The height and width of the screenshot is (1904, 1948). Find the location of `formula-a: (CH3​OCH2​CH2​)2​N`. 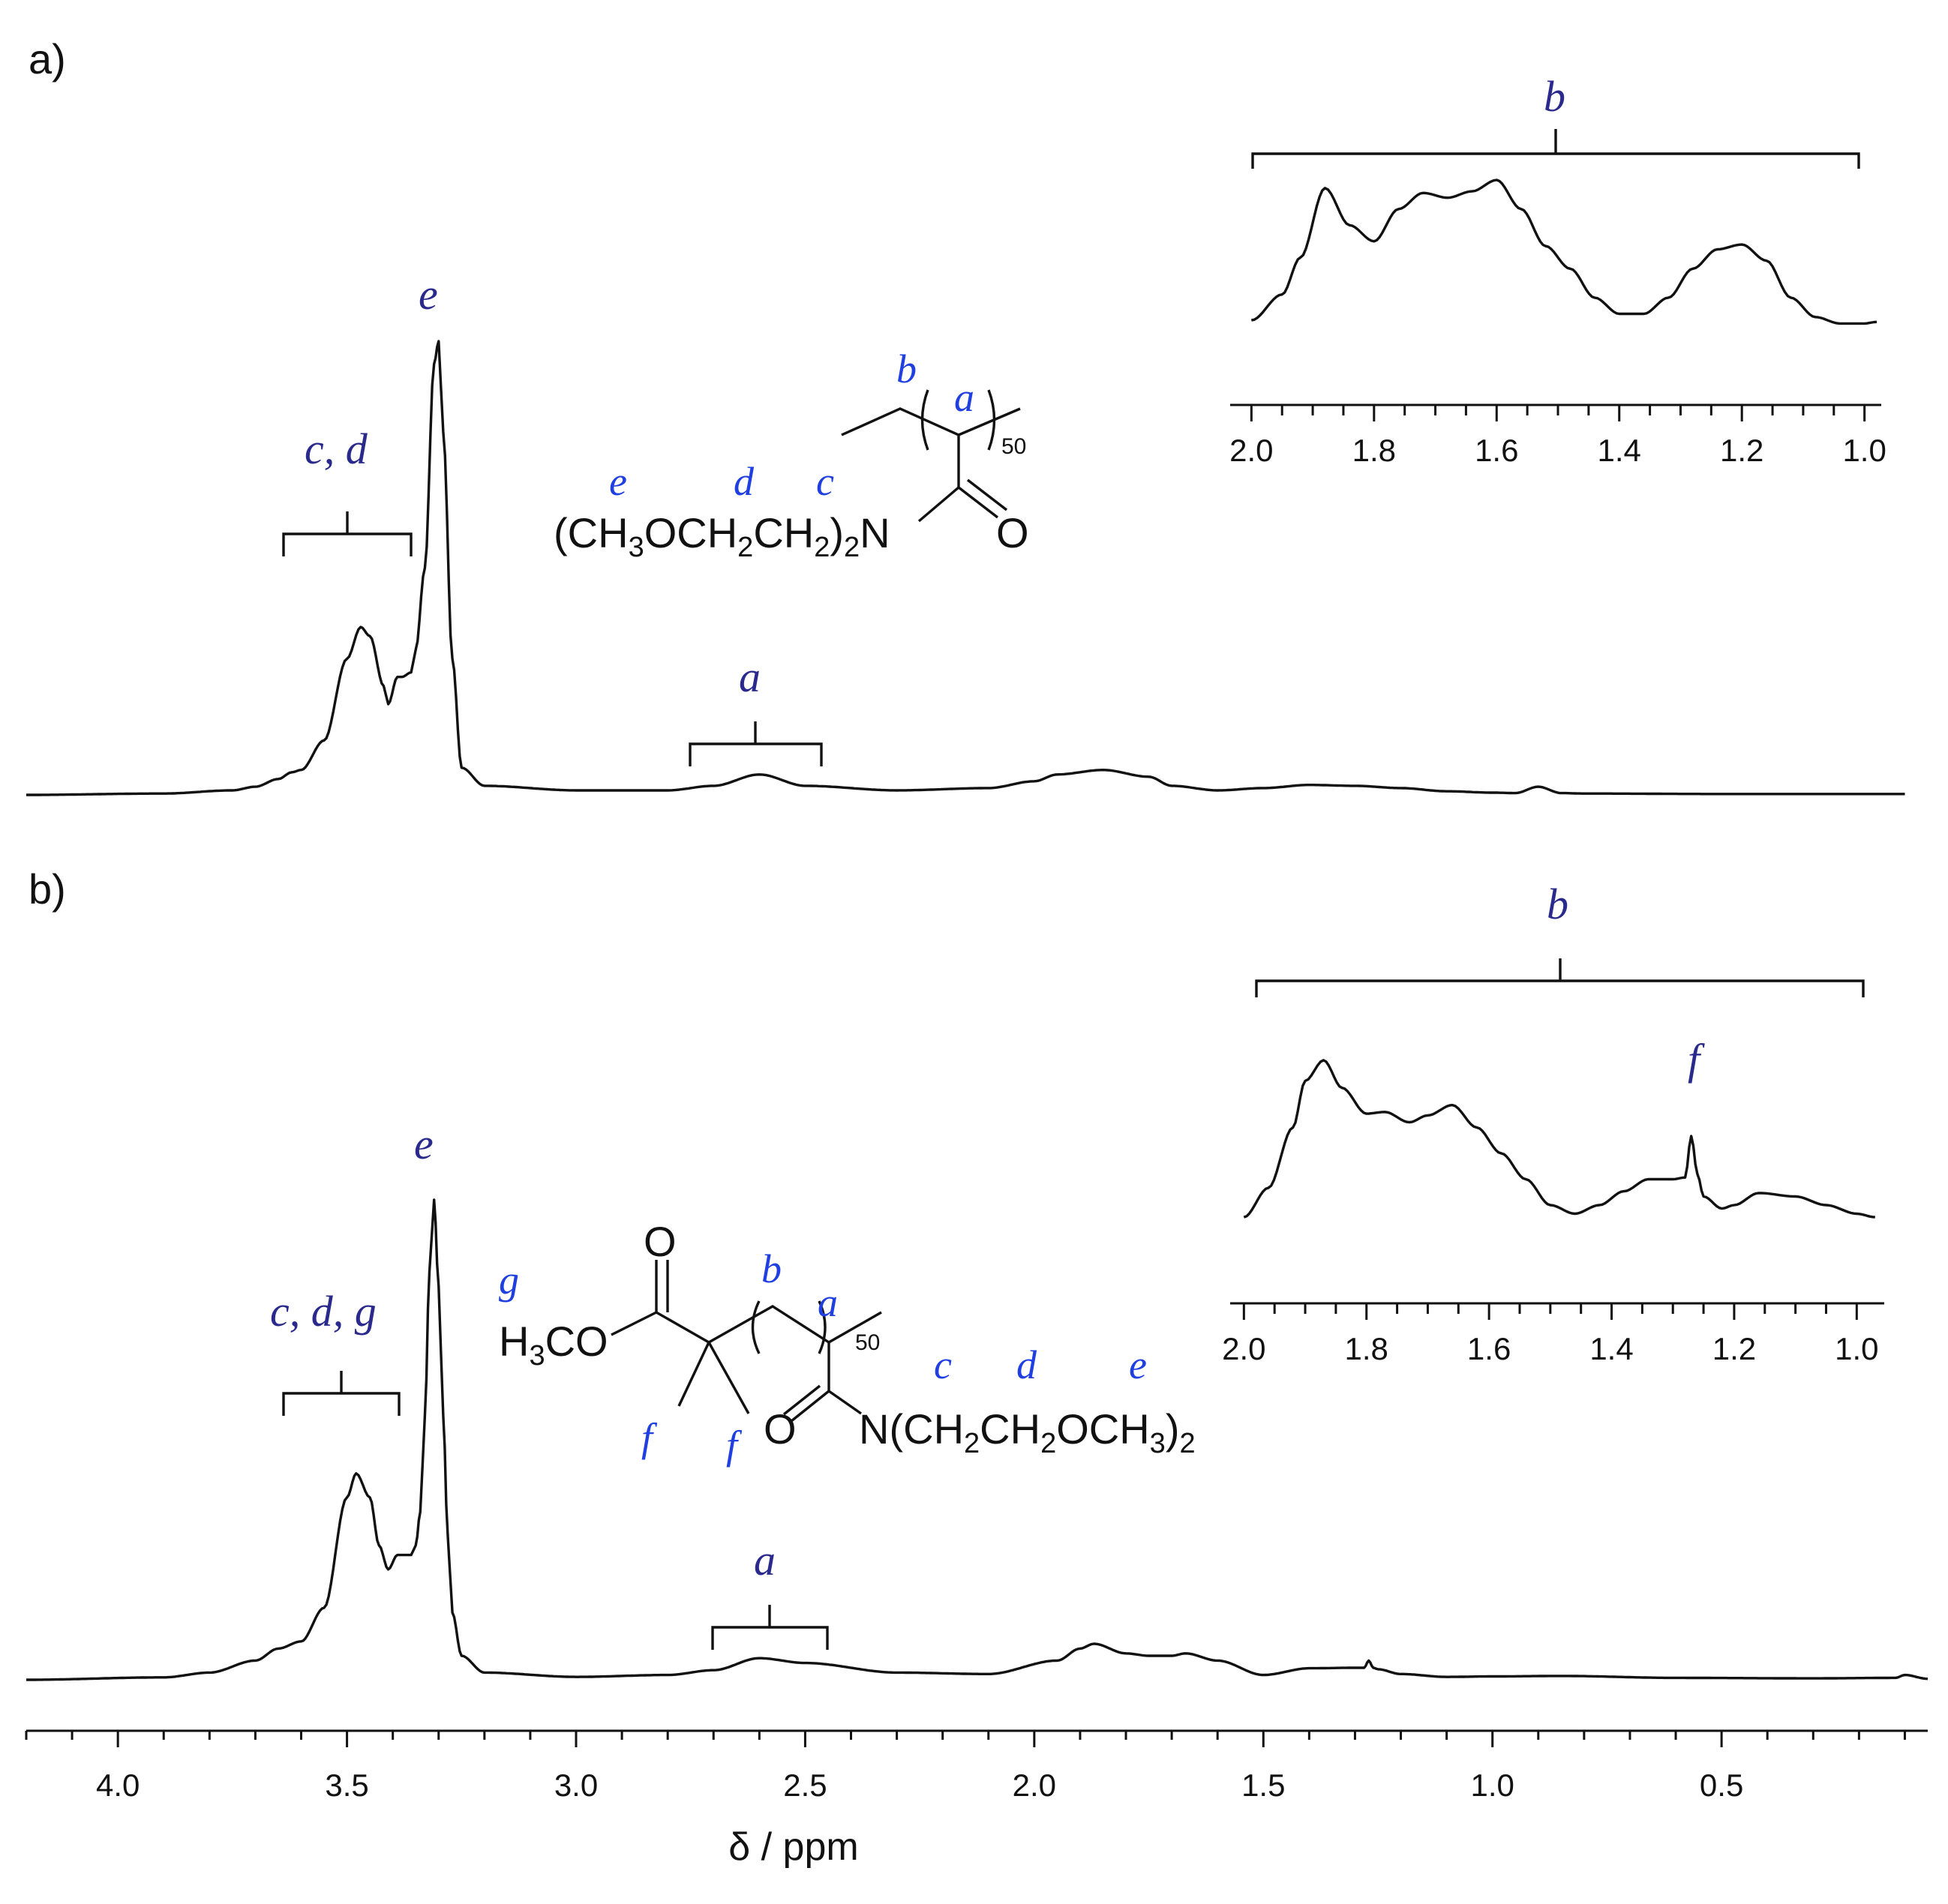

formula-a: (CH3​OCH2​CH2​)2​N is located at coordinates (722, 536).